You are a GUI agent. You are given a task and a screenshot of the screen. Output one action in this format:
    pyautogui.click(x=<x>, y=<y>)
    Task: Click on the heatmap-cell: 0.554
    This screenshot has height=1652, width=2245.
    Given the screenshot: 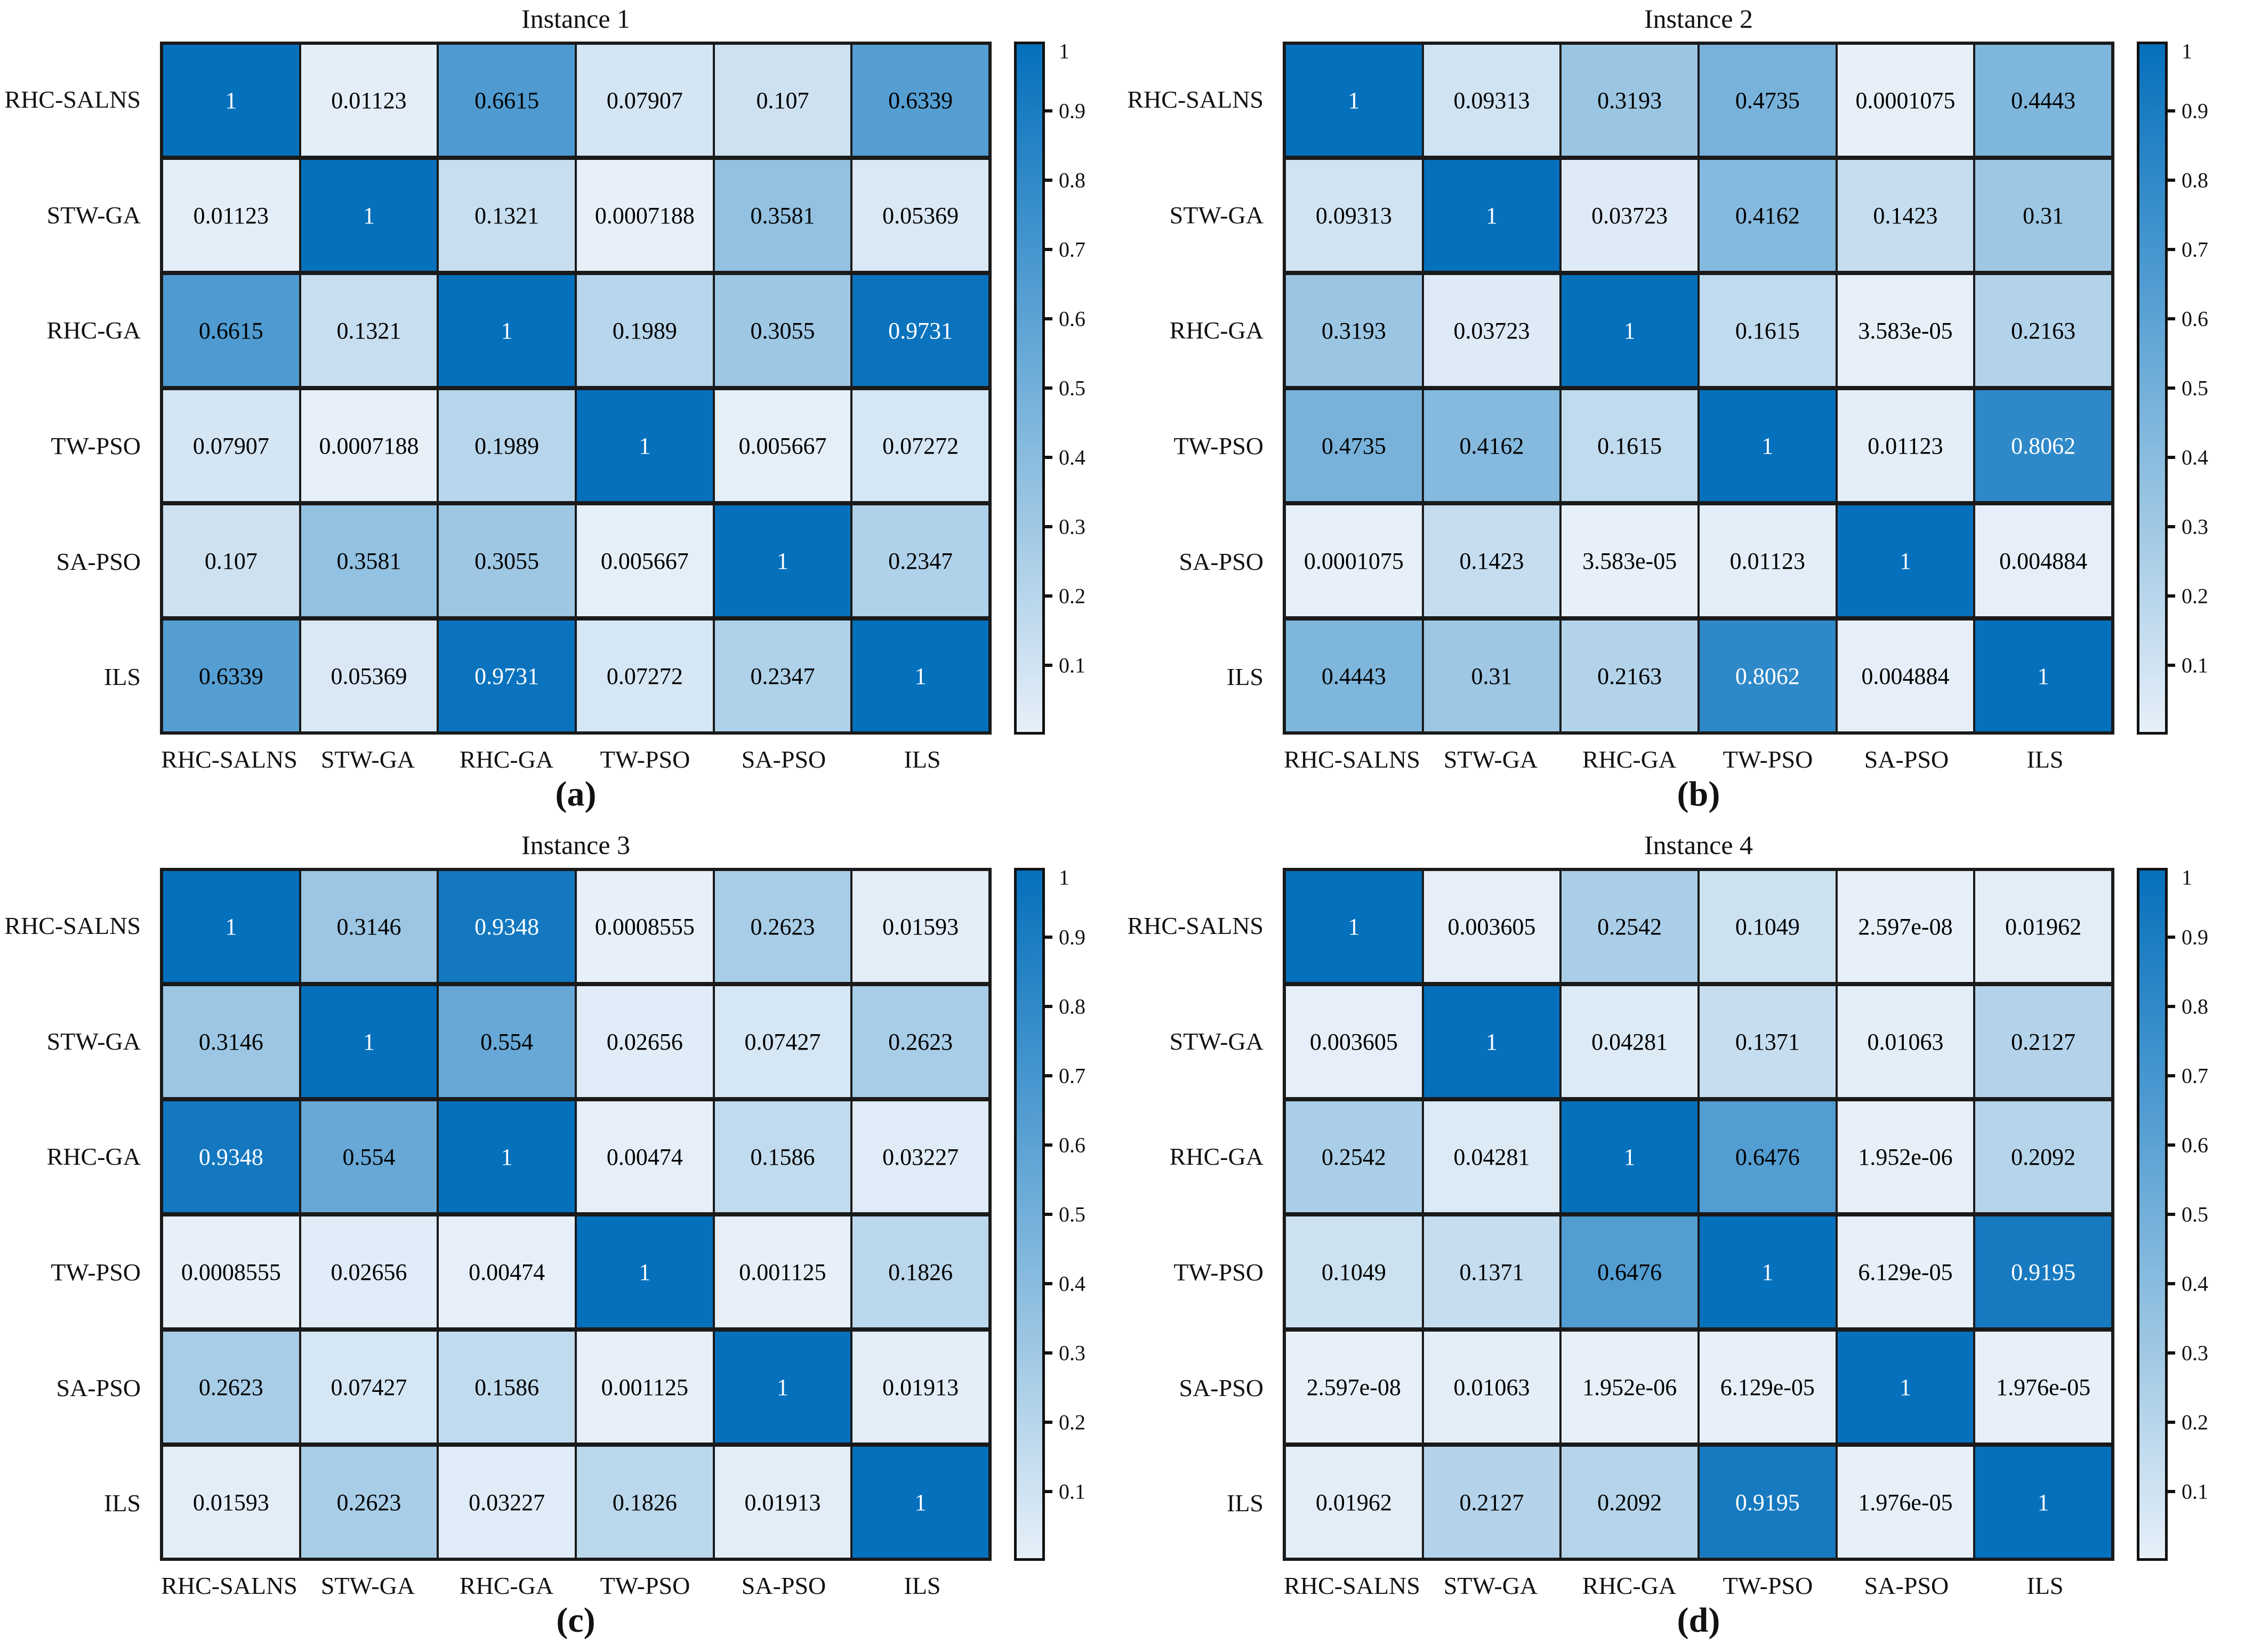 What is the action you would take?
    pyautogui.click(x=369, y=1156)
    